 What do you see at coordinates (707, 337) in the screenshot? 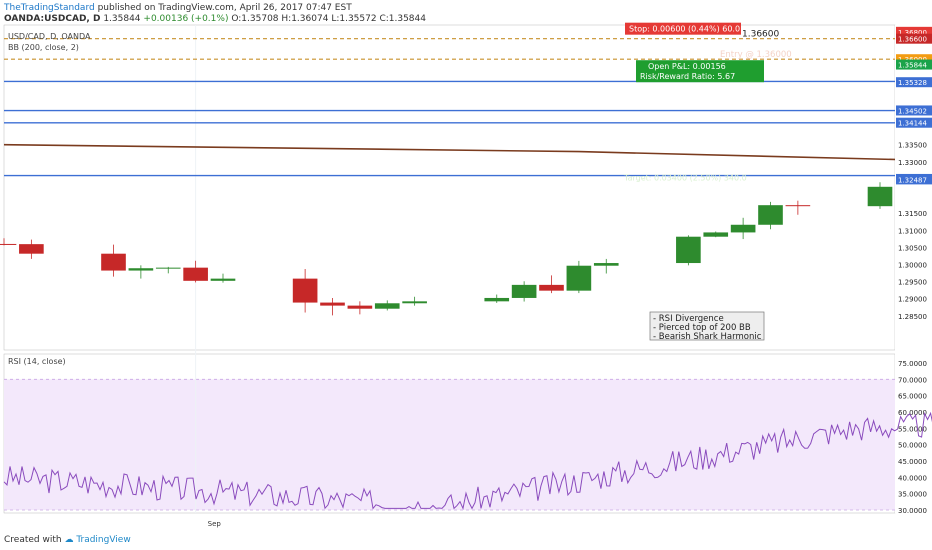
I see `notes-line: - Bearish Shark Harmonic` at bounding box center [707, 337].